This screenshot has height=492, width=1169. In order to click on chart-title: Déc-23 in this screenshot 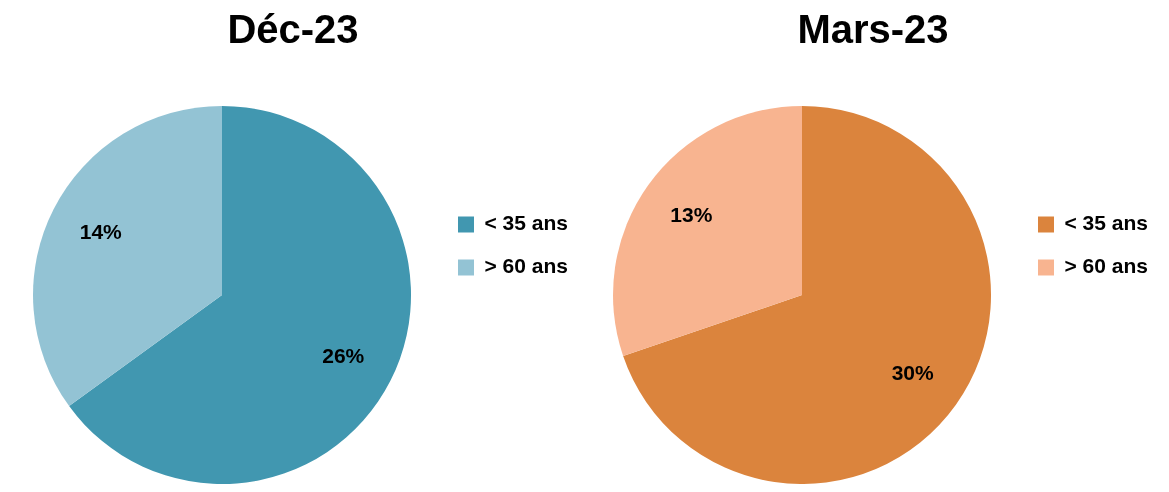, I will do `click(293, 29)`.